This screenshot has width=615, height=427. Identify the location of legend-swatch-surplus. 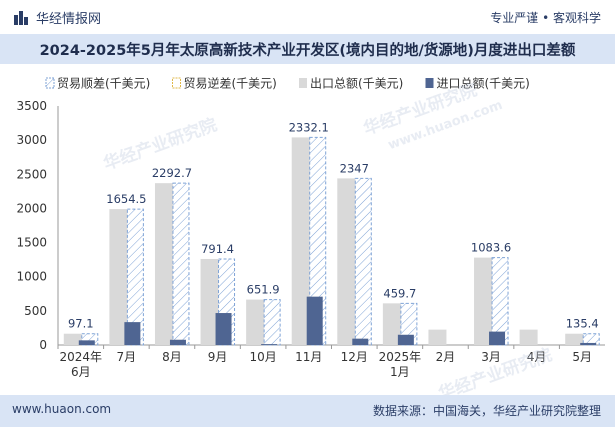
(50, 83).